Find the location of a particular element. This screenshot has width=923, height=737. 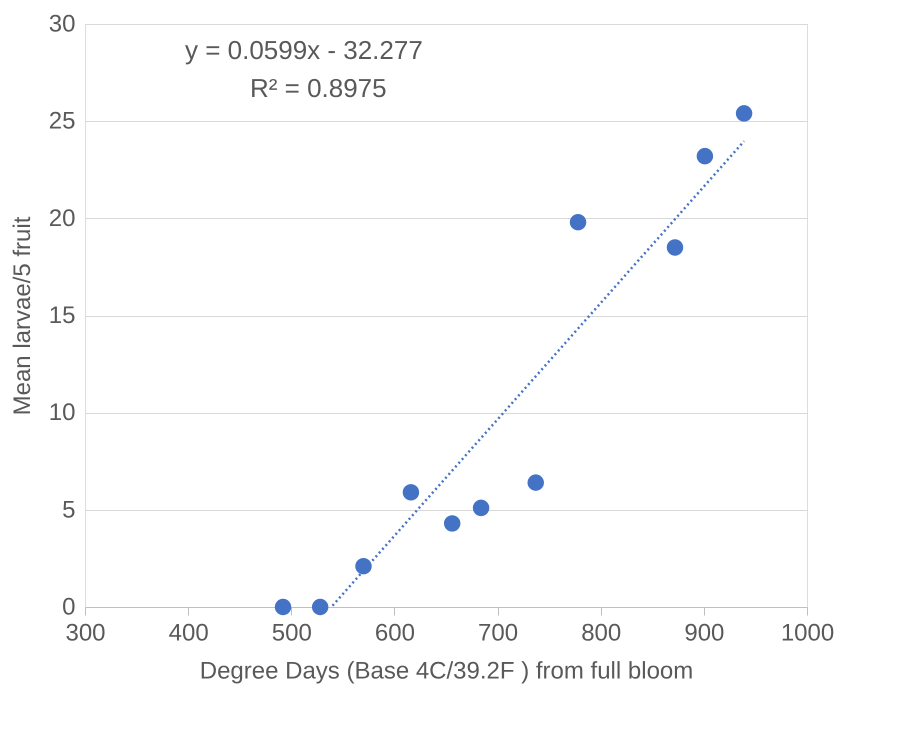

x-tick-label: 1000 is located at coordinates (807, 633).